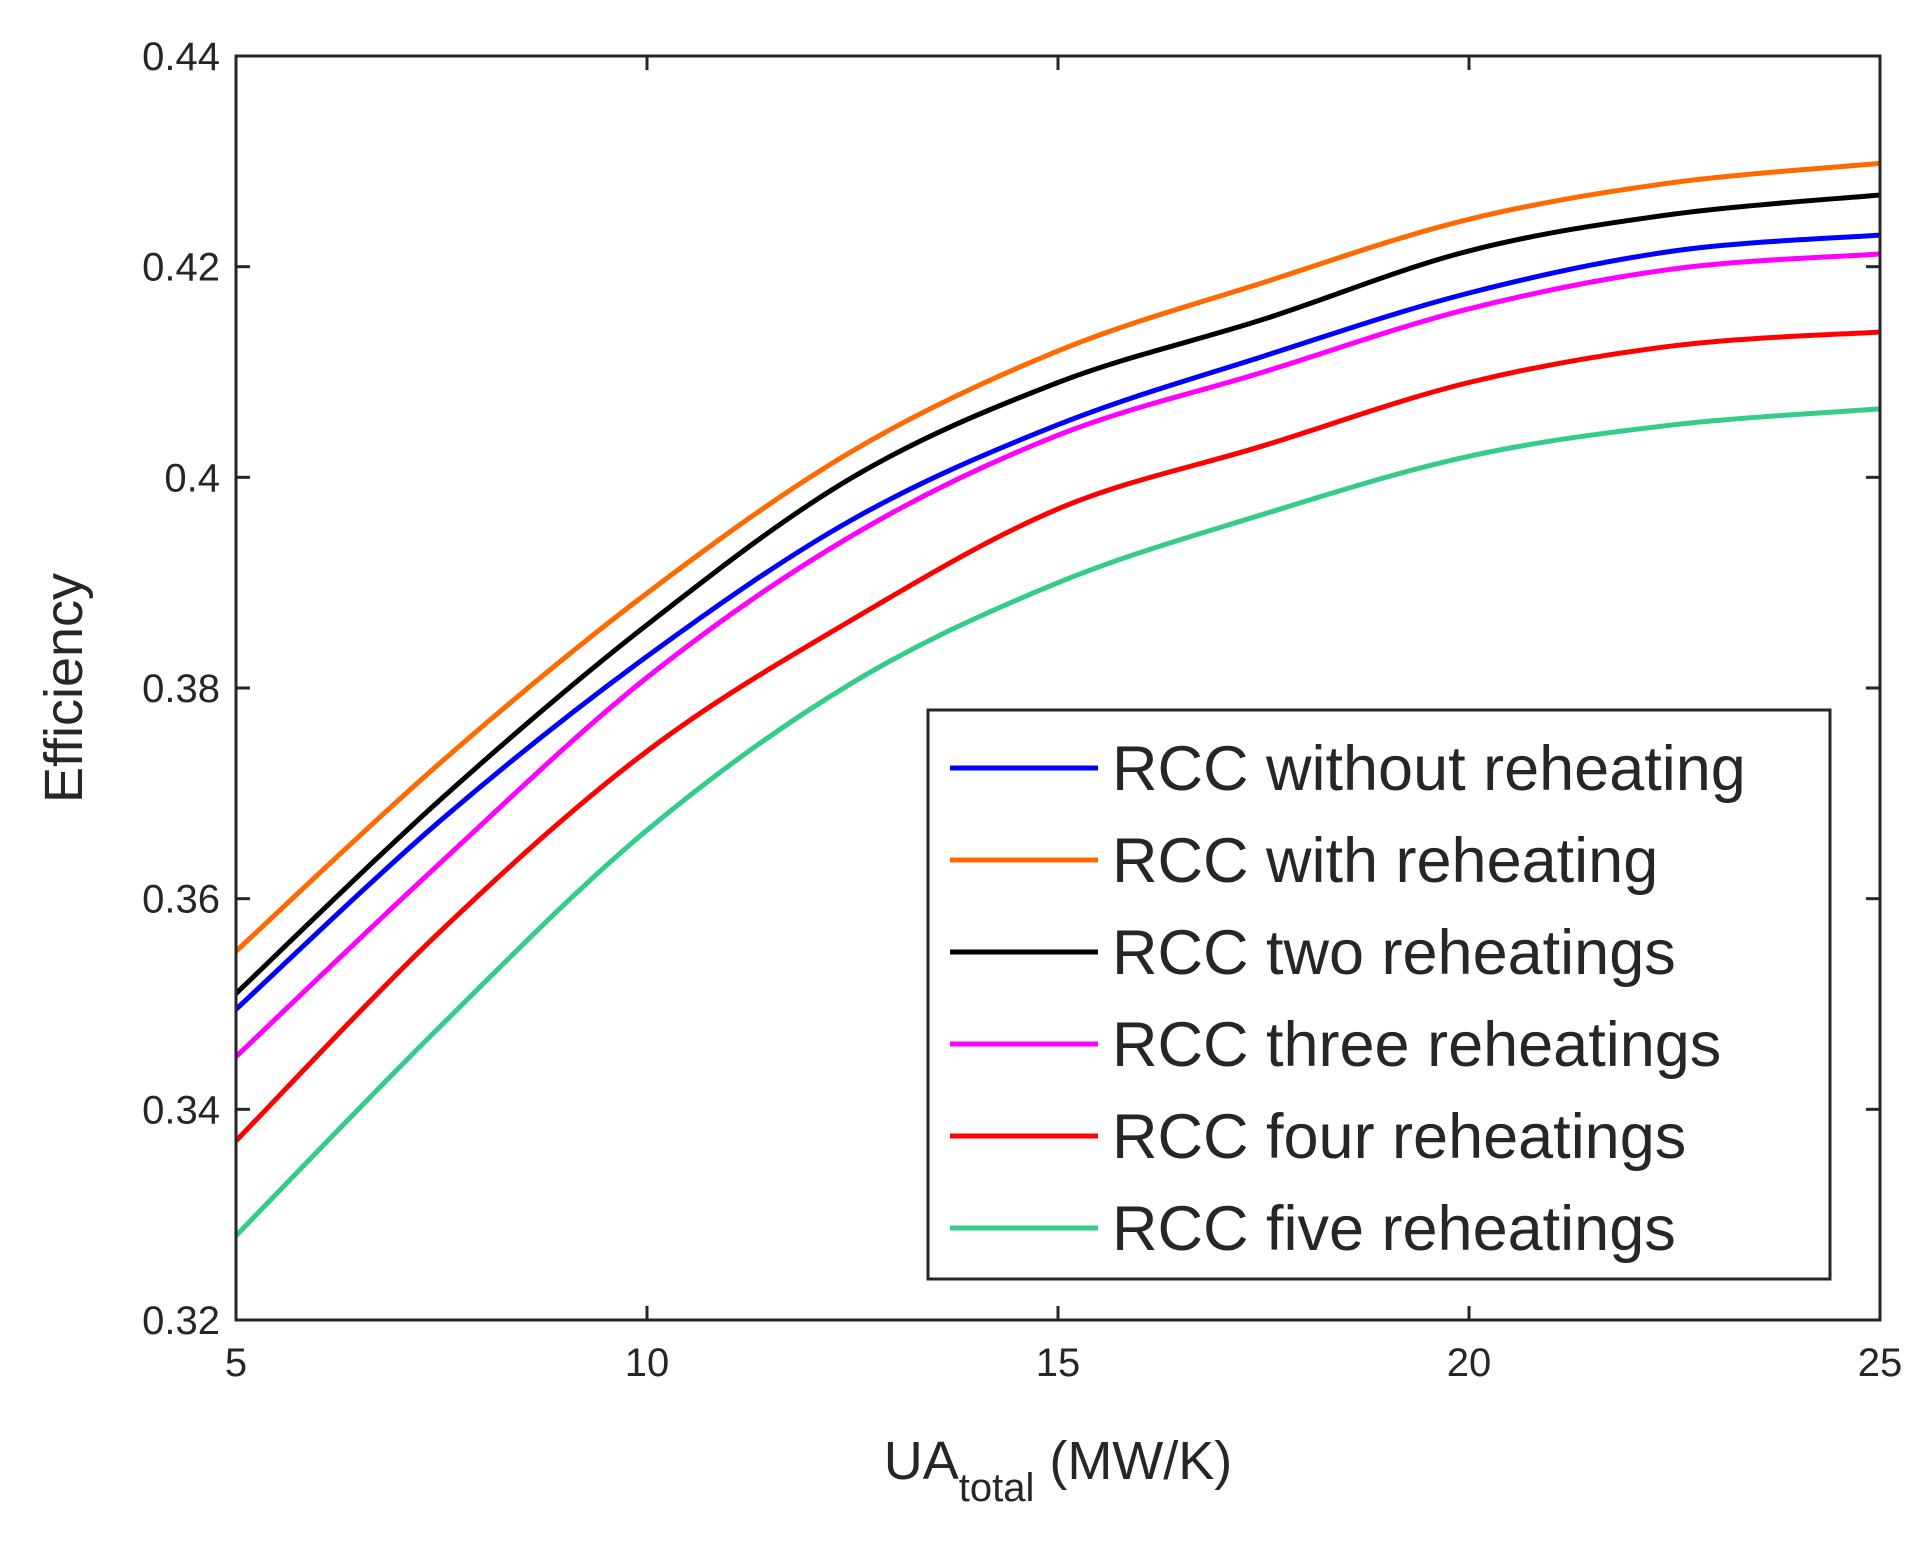 The width and height of the screenshot is (1931, 1542). Describe the element at coordinates (1416, 1045) in the screenshot. I see `legend-label-4: RCC three reheatings` at that location.